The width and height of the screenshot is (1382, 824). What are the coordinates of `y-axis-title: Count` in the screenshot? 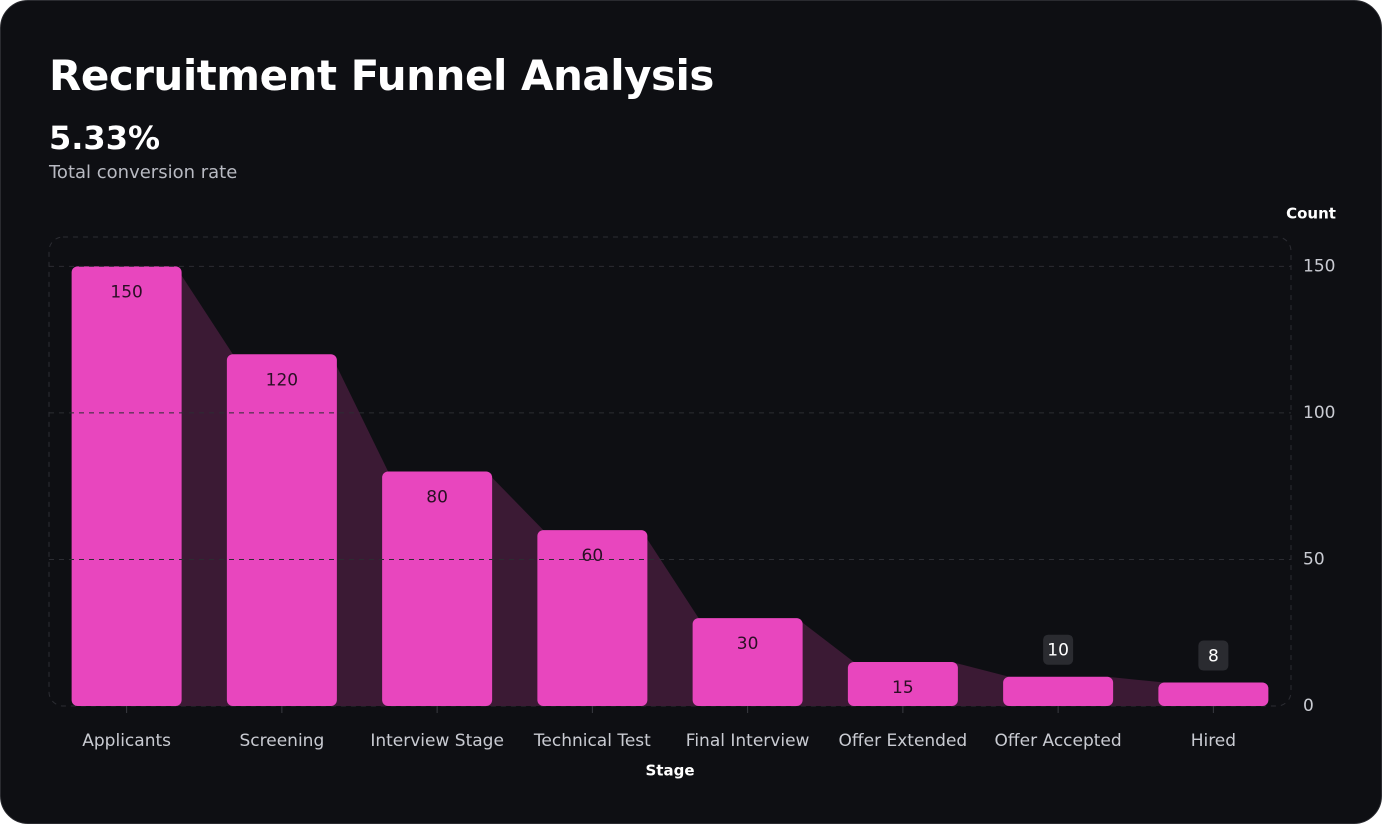 It's located at (1311, 214).